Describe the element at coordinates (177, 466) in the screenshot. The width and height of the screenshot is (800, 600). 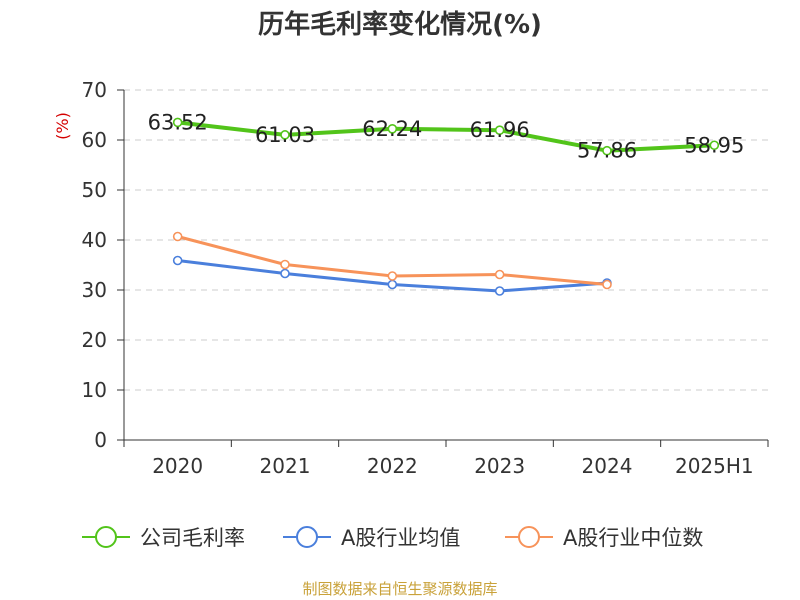
I see `x-tick-label: 2020` at that location.